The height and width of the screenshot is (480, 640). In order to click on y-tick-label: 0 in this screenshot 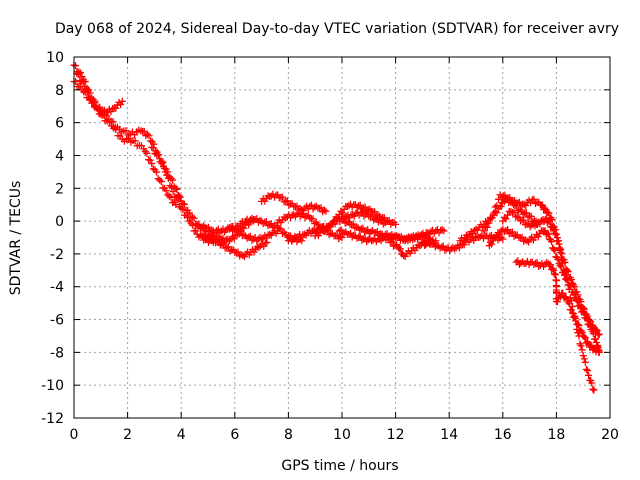, I will do `click(59, 222)`.